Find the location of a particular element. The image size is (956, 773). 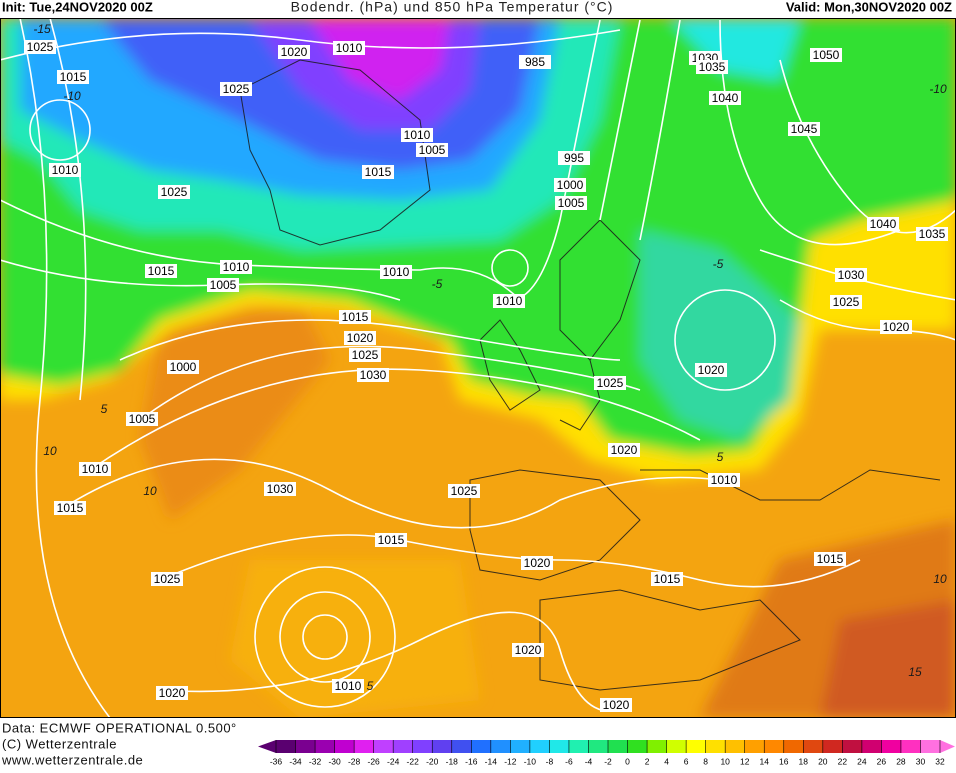

isobar-label: 1005 is located at coordinates (571, 203).